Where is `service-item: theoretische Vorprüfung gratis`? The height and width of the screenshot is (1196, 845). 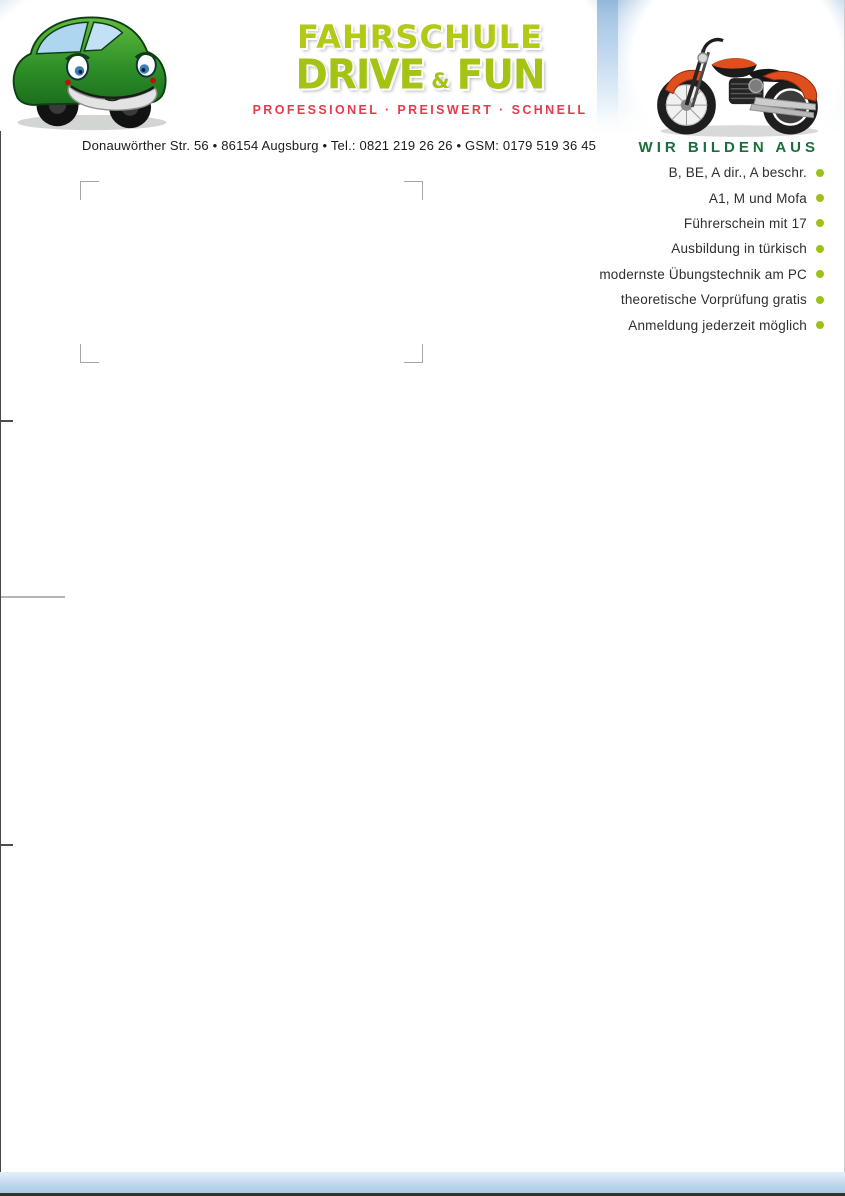 service-item: theoretische Vorprüfung gratis is located at coordinates (711, 299).